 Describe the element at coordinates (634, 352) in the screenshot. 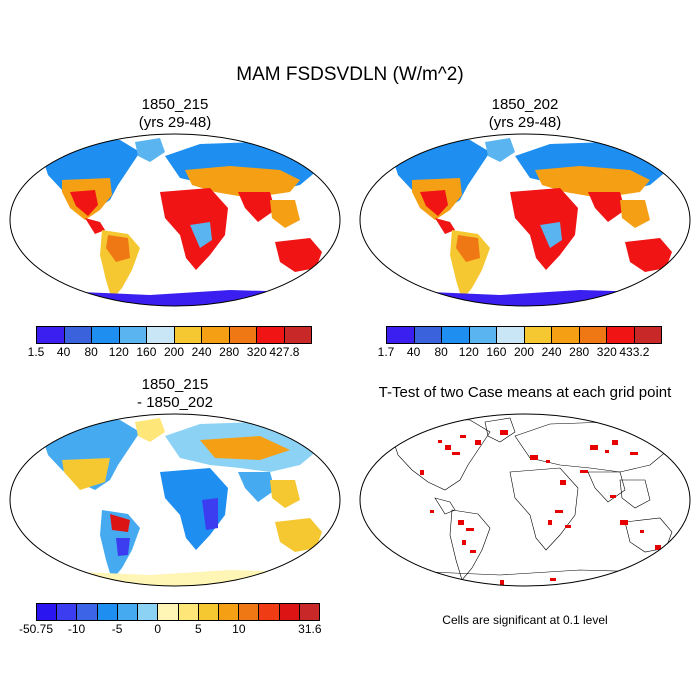

I see `case2-colorbar-label: 433.2` at that location.